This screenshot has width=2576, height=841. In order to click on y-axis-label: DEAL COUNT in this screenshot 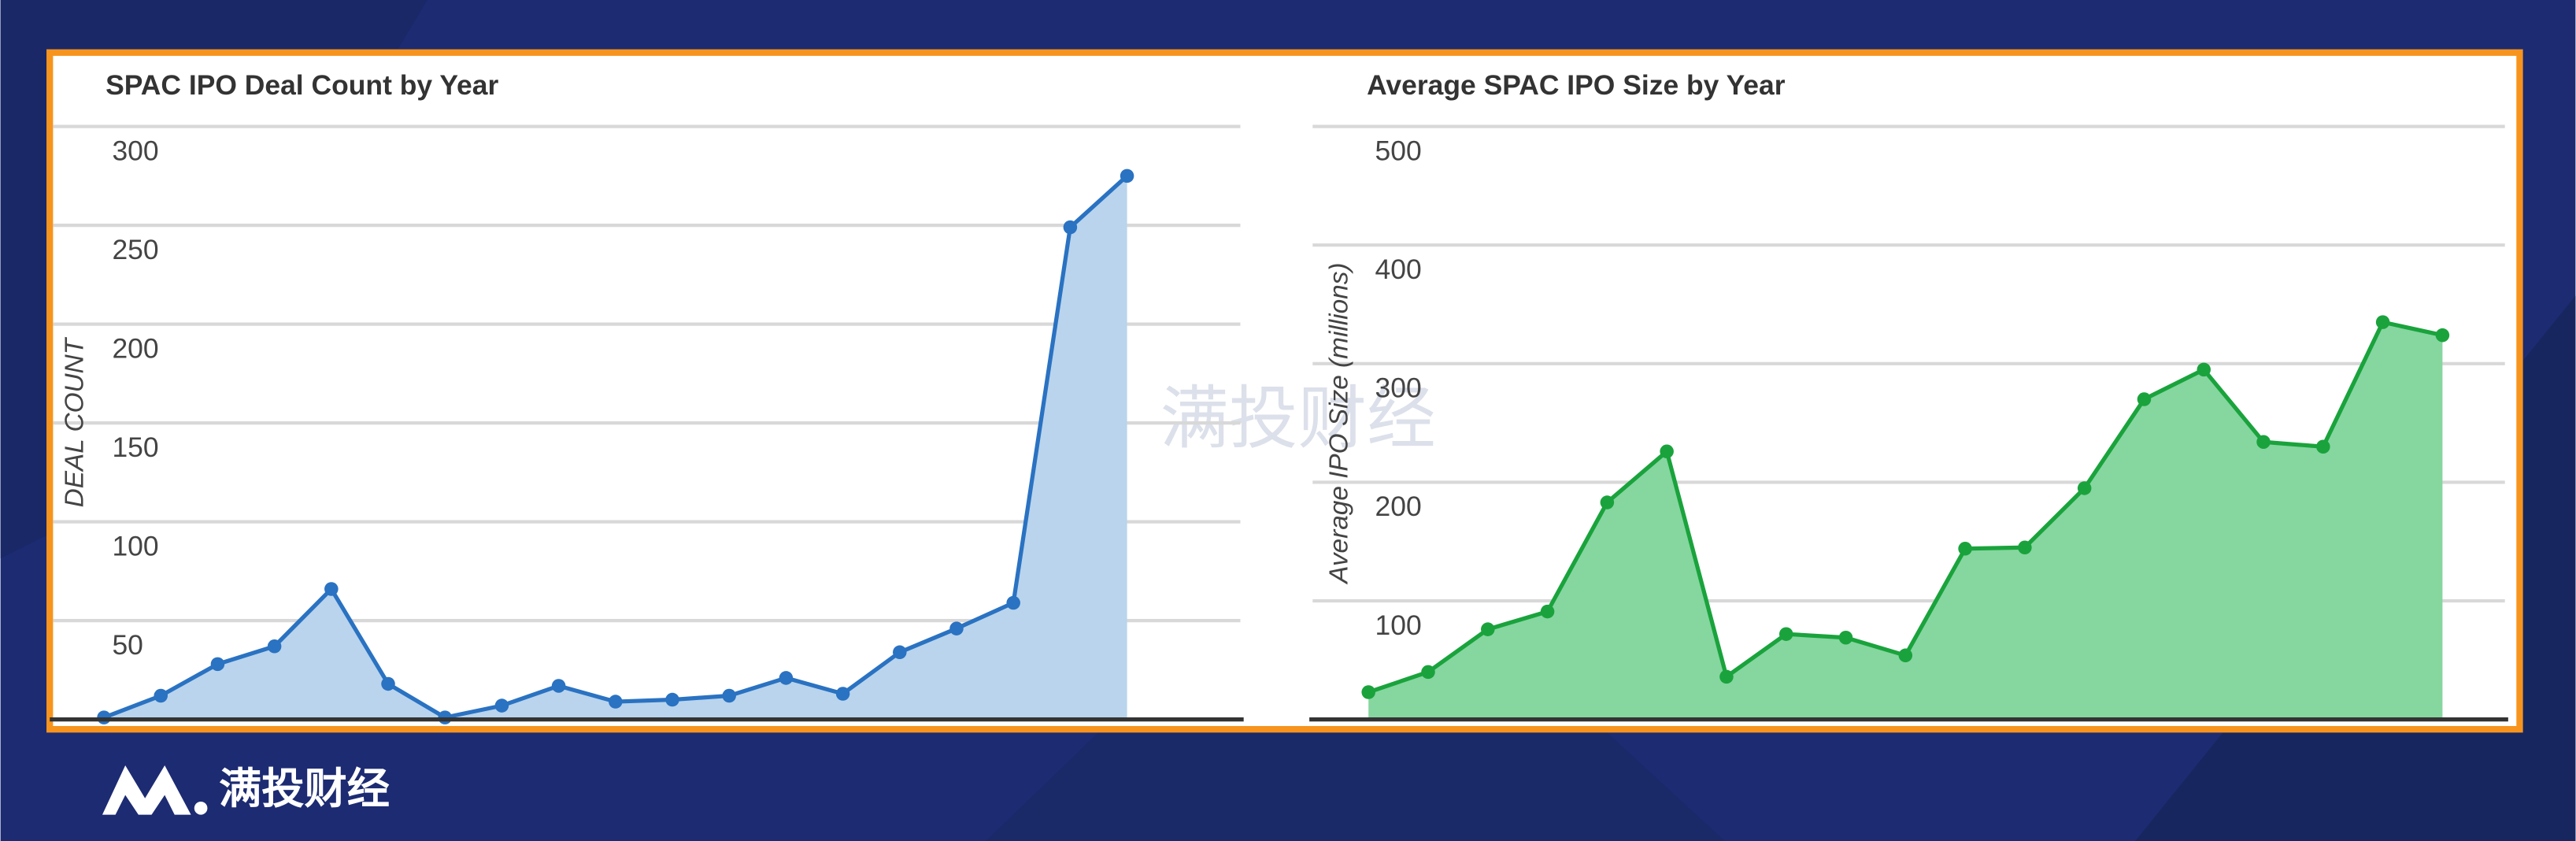, I will do `click(74, 421)`.